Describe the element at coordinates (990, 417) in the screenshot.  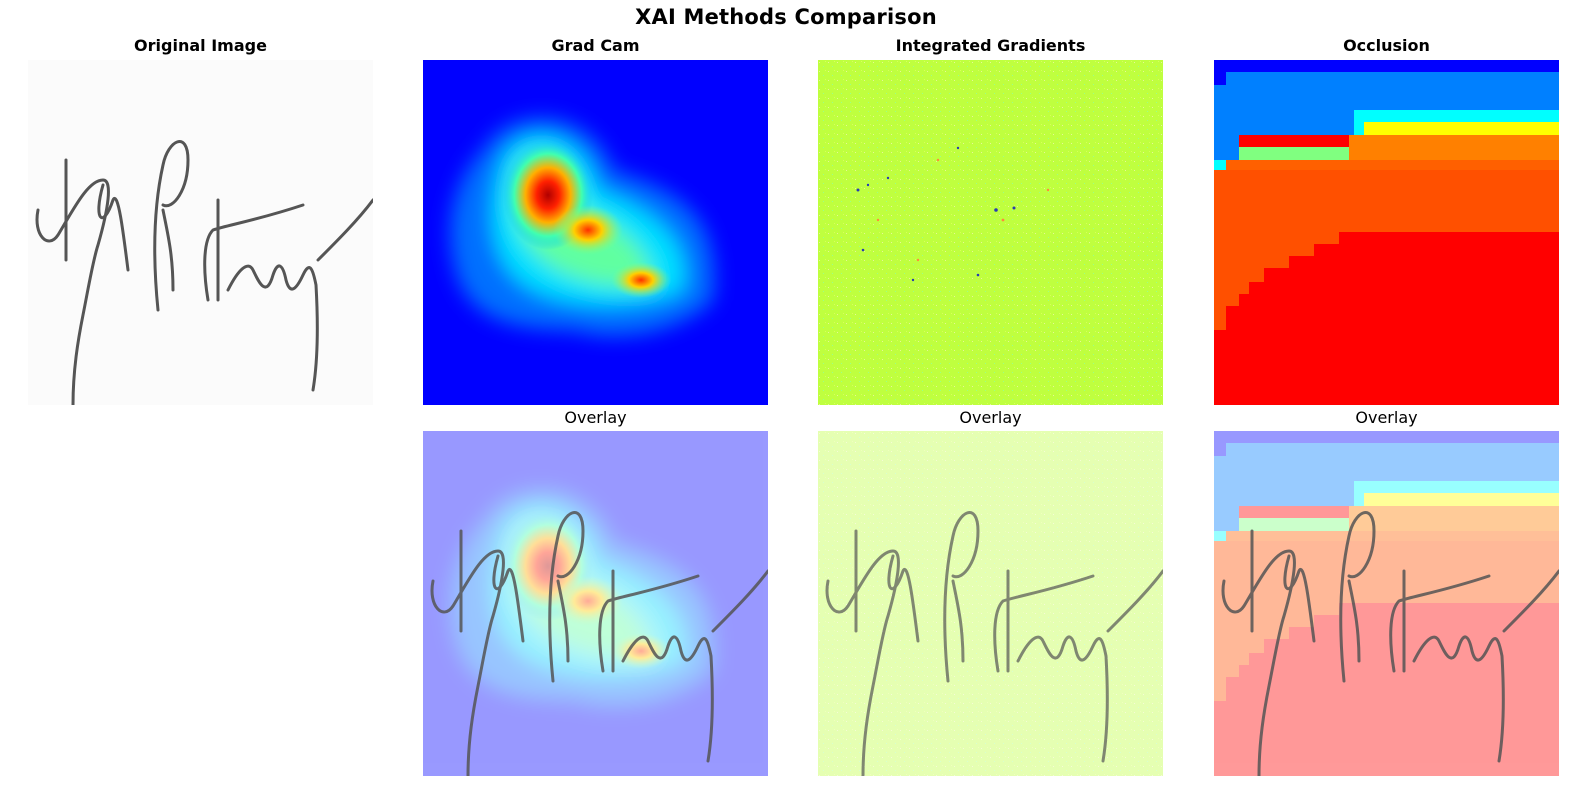
I see `integrated-gradients-overlay-label: Overlay` at that location.